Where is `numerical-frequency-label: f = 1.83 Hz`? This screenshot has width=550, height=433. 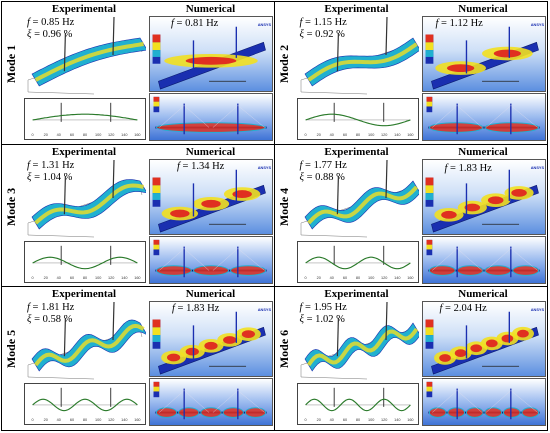 numerical-frequency-label: f = 1.83 Hz is located at coordinates (195, 308).